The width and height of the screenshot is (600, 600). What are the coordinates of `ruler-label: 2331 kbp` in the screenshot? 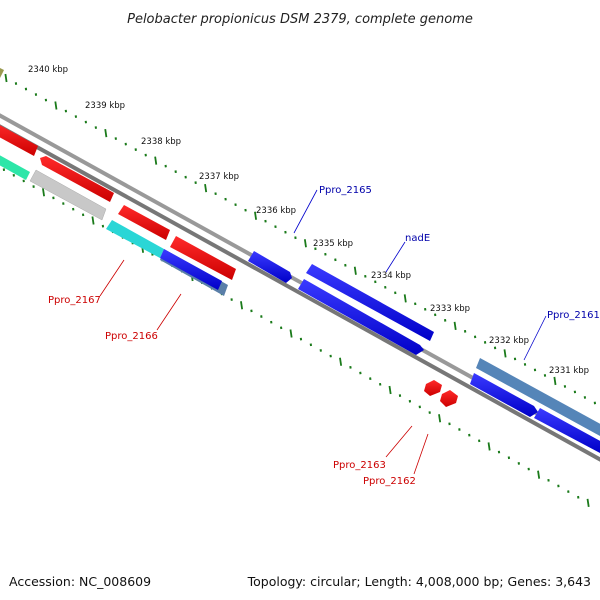 It's located at (569, 371).